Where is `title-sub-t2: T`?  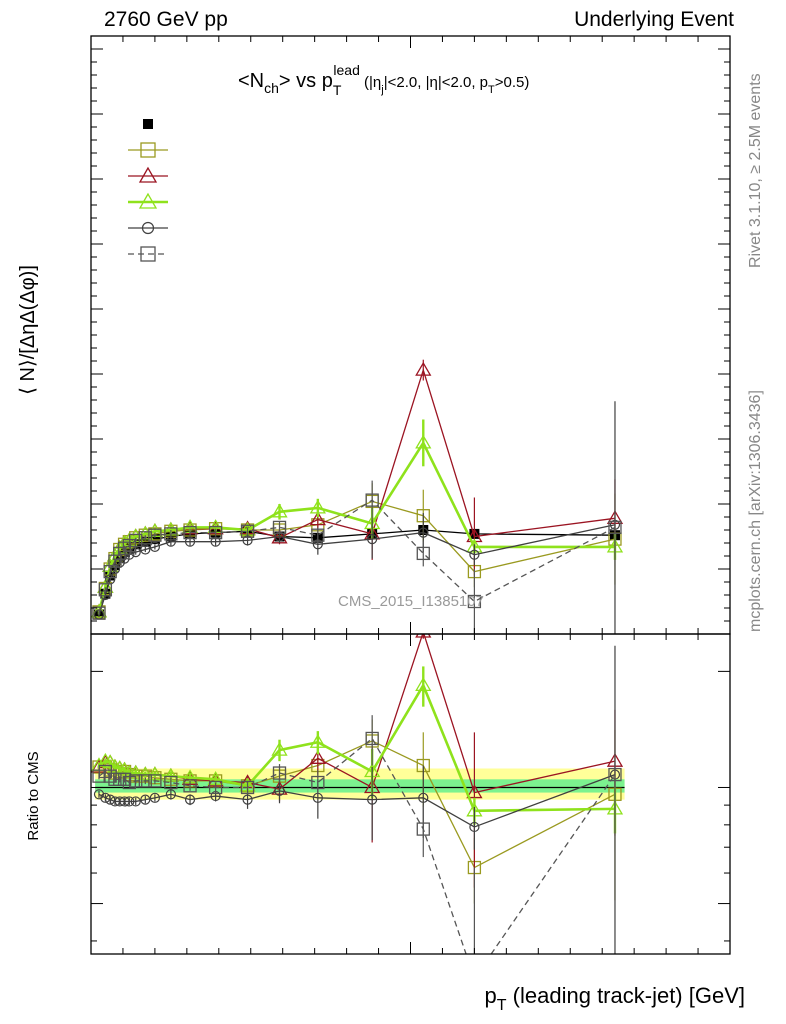
title-sub-t2: T is located at coordinates (491, 90).